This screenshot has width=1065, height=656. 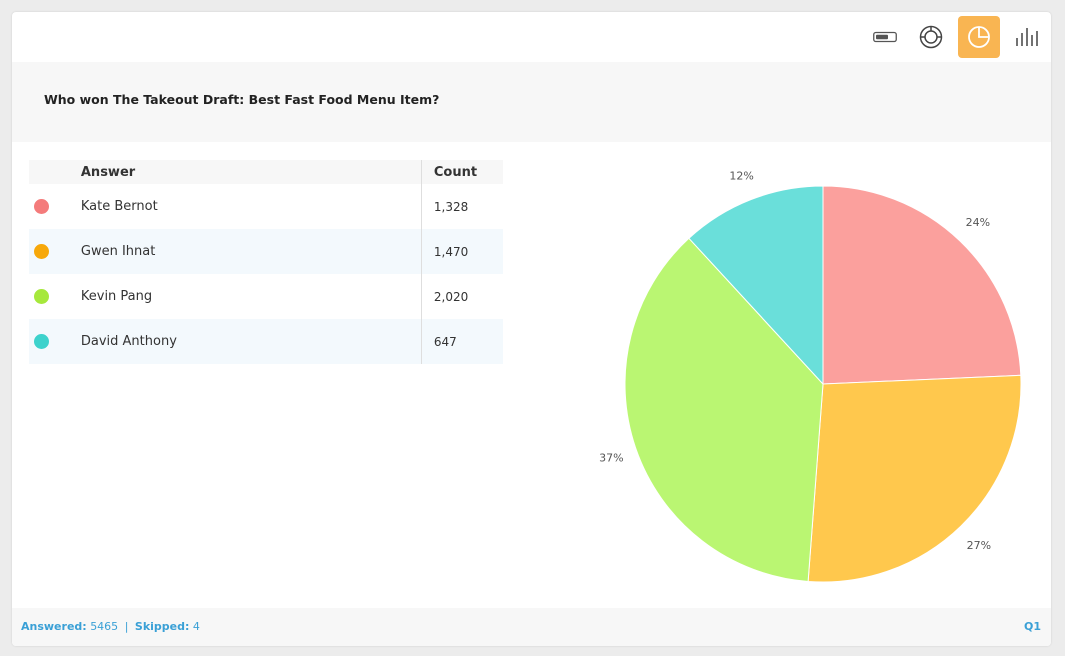 I want to click on answer-cell: Kevin Pang, so click(x=116, y=296).